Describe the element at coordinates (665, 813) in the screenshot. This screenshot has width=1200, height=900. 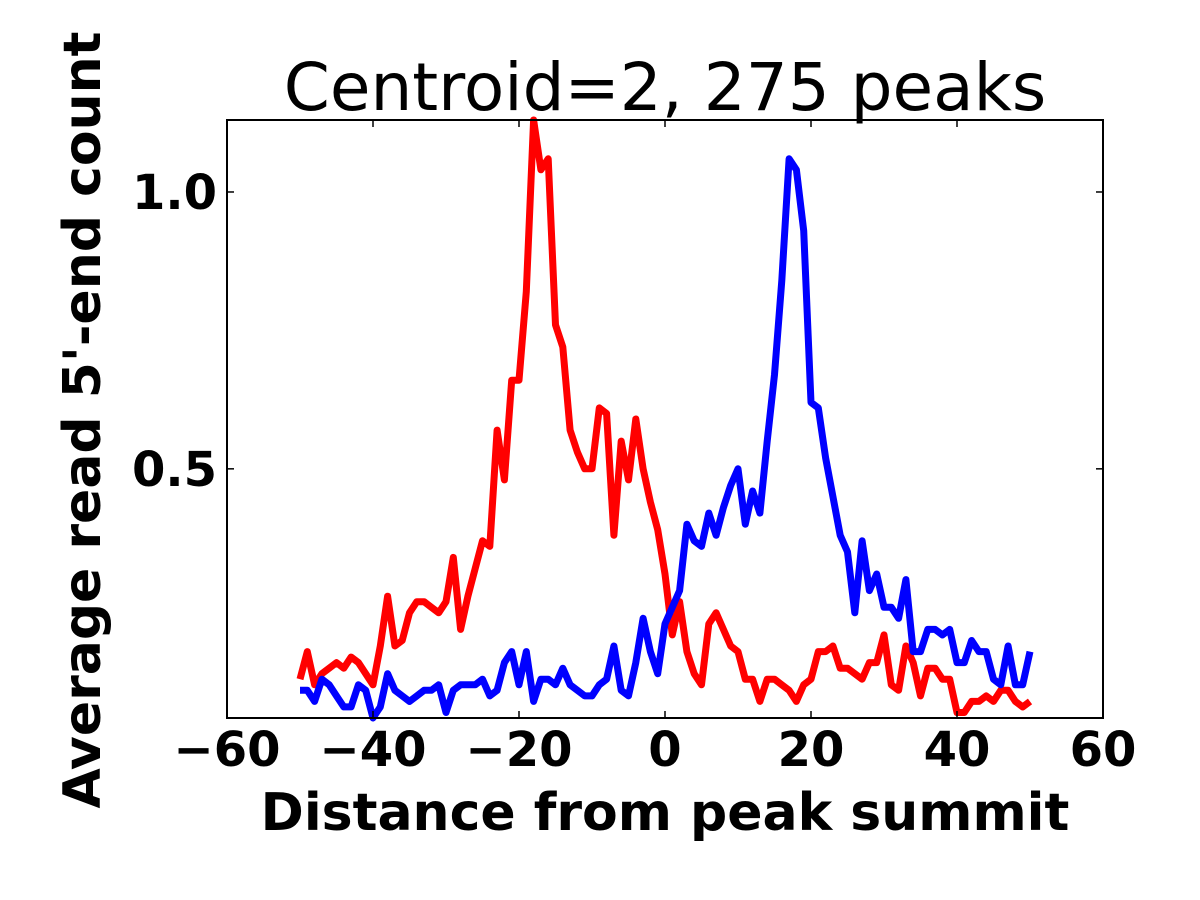
I see `x-axis-label: Distance from peak summit` at that location.